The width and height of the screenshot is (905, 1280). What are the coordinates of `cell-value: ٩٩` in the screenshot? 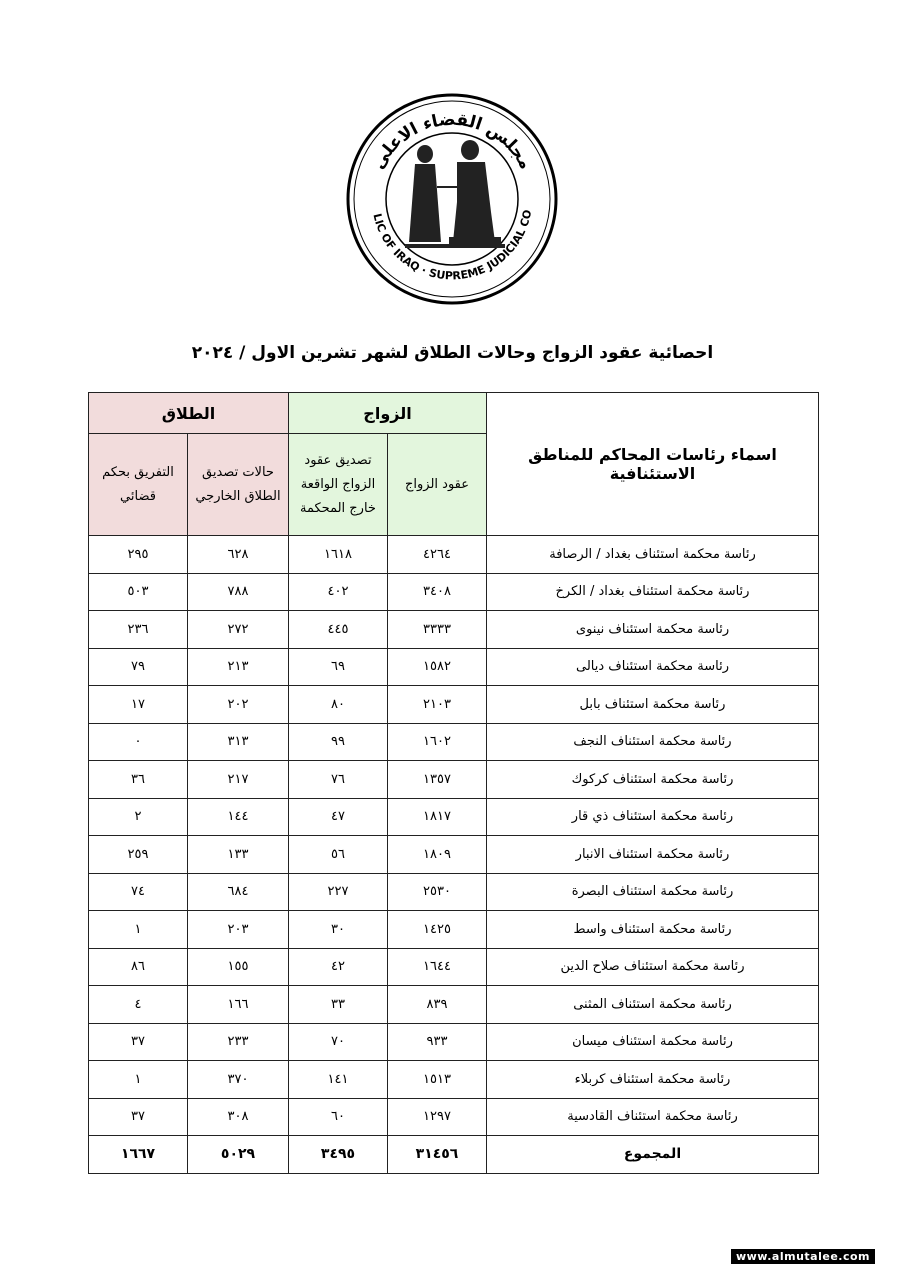 It's located at (338, 741).